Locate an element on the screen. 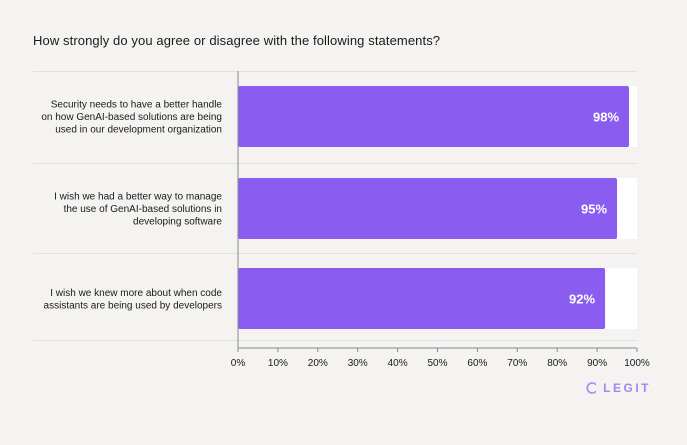  category-label: I wish we knew more about when code is located at coordinates (136, 293).